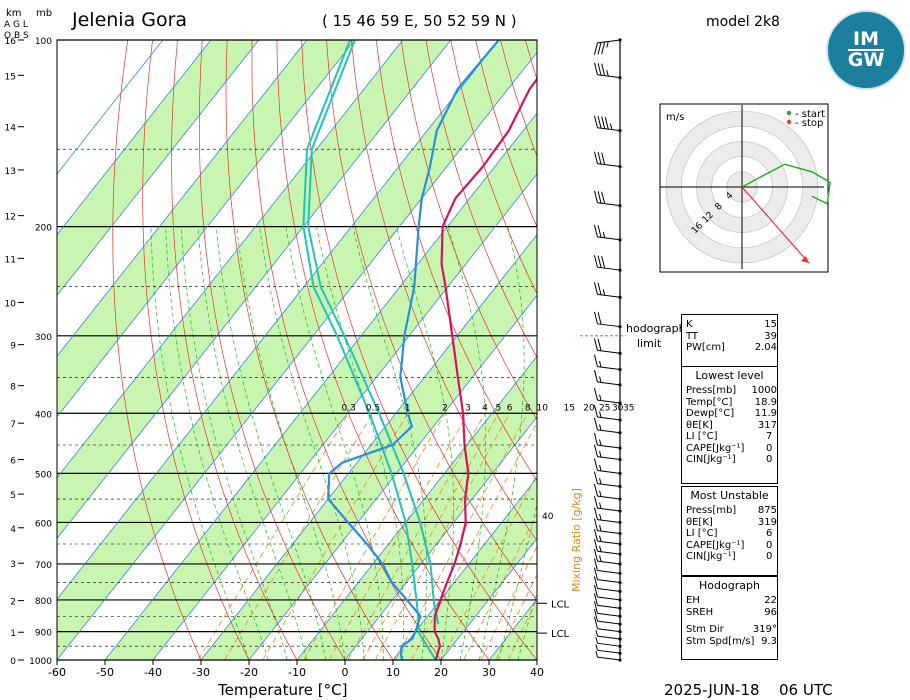 This screenshot has height=700, width=910. I want to click on mixing-ratio-label: 0.5, so click(373, 408).